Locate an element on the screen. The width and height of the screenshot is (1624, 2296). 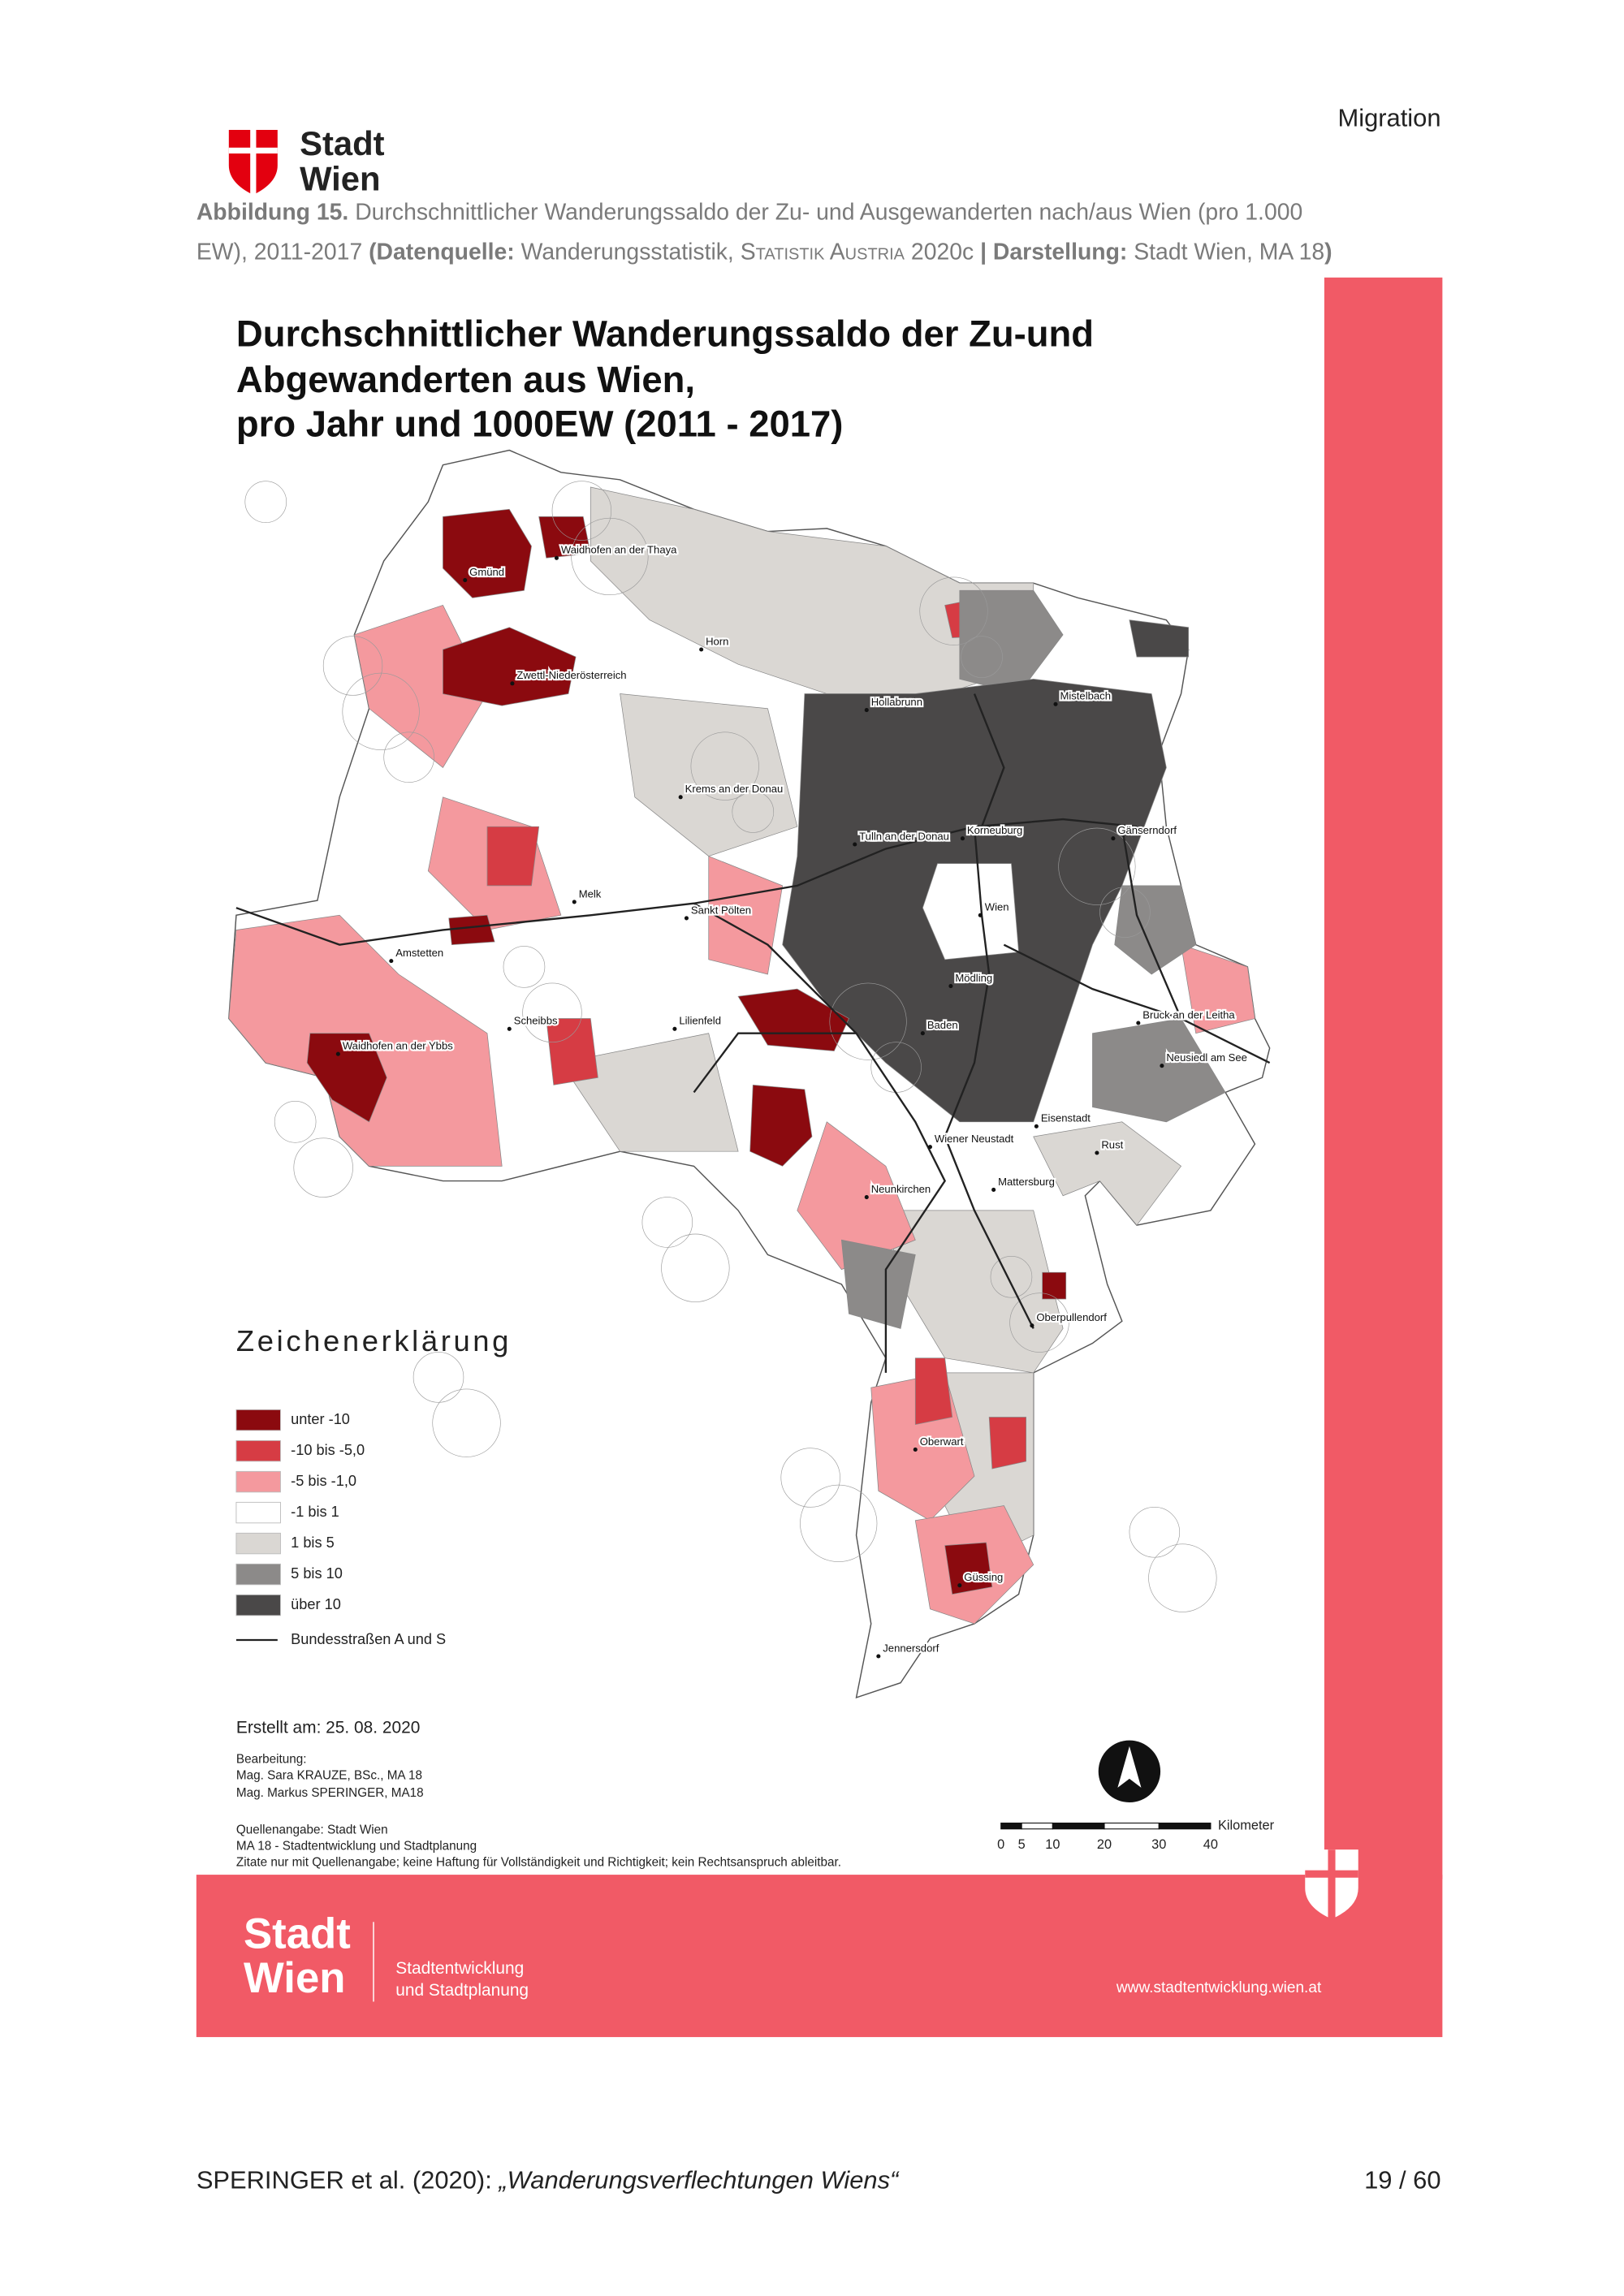
logo-text: Stadt is located at coordinates (342, 143).